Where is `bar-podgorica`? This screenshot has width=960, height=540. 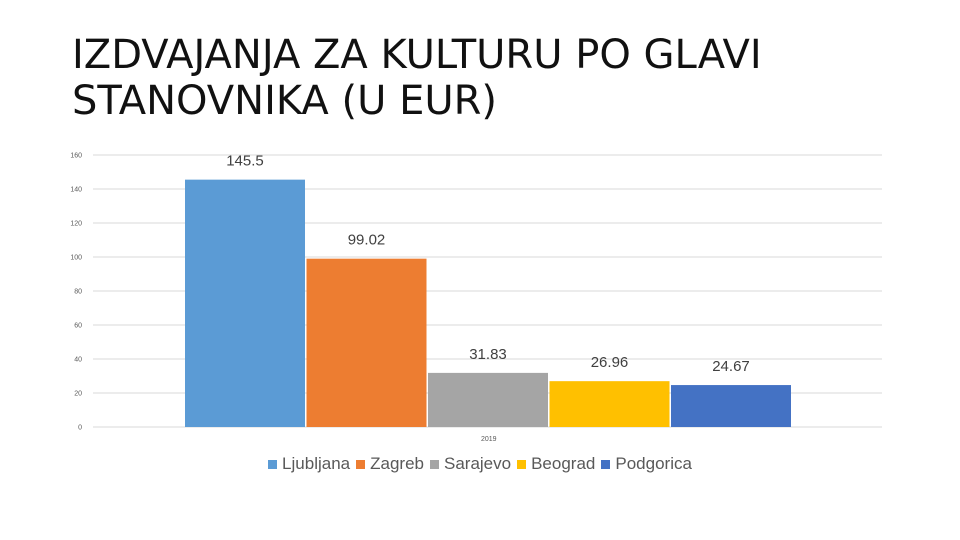
bar-podgorica is located at coordinates (731, 406).